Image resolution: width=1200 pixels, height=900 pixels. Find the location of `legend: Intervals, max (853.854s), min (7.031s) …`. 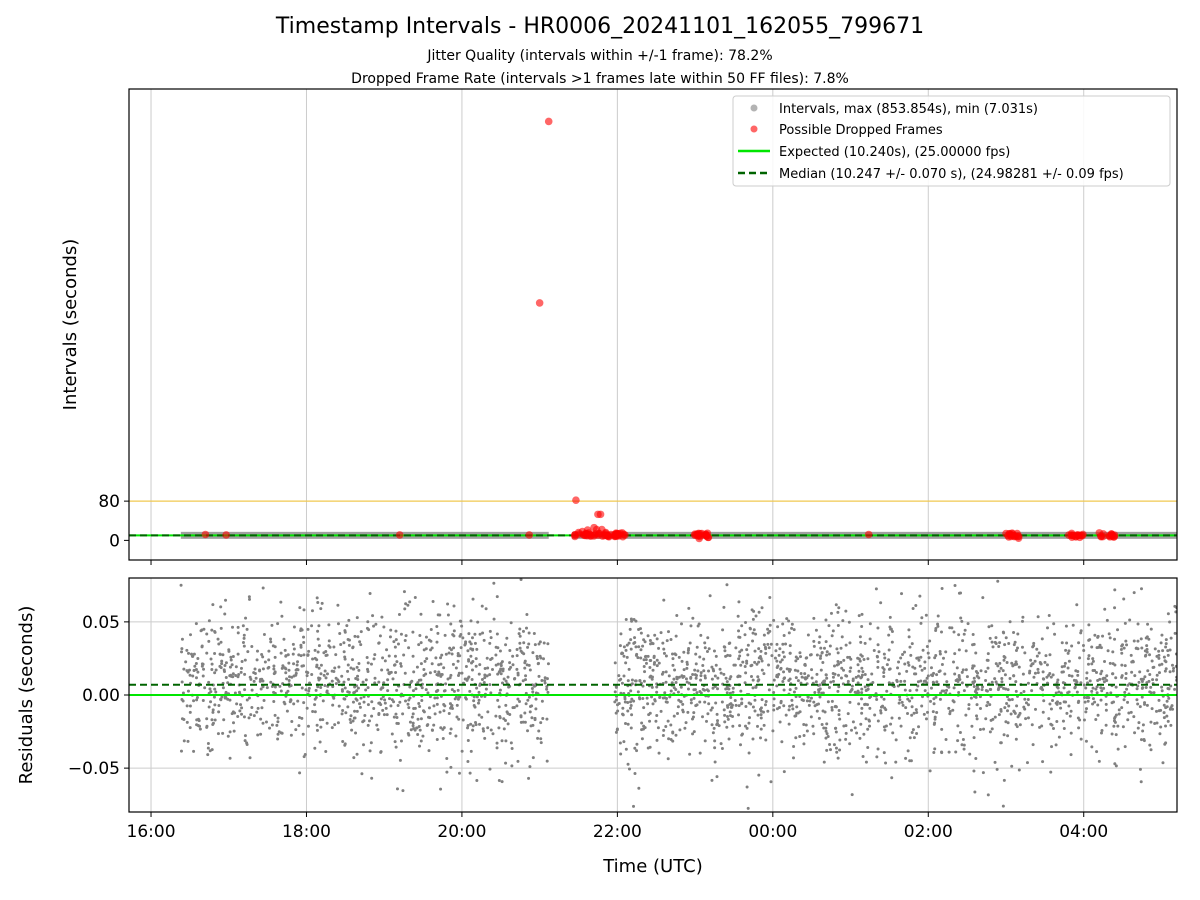

legend: Intervals, max (853.854s), min (7.031s) … is located at coordinates (951, 141).